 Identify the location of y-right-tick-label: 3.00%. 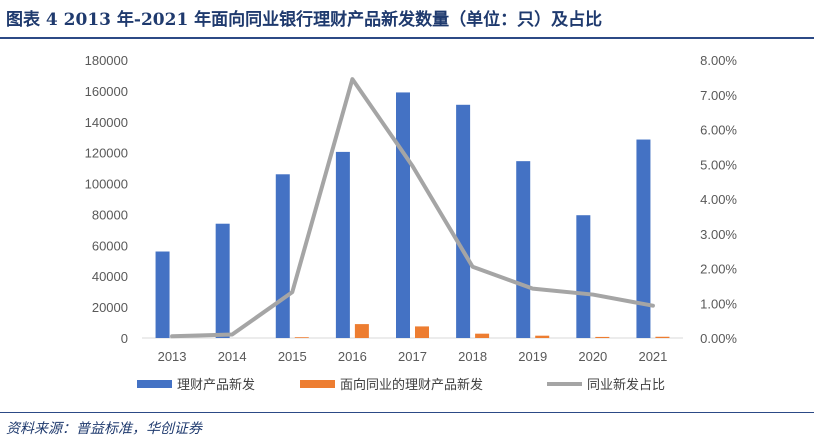
(718, 234).